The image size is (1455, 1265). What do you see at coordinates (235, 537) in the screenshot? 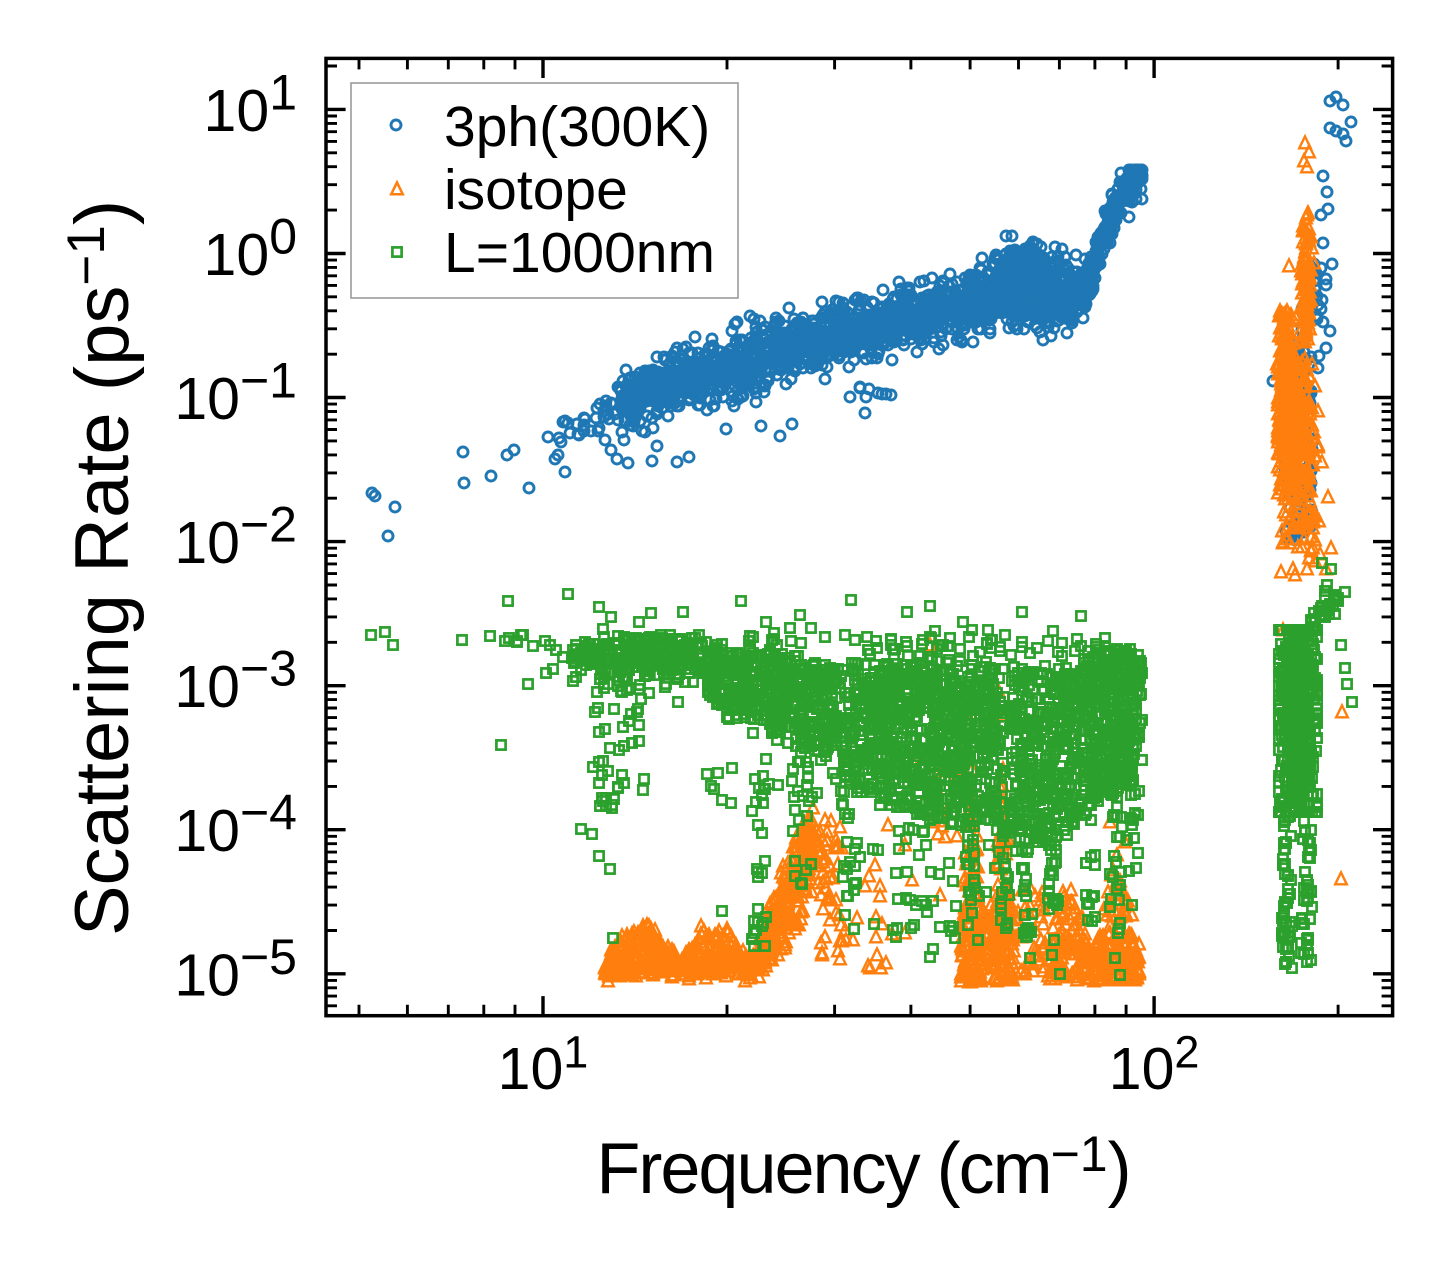
I see `svg-text: 10⁻²` at bounding box center [235, 537].